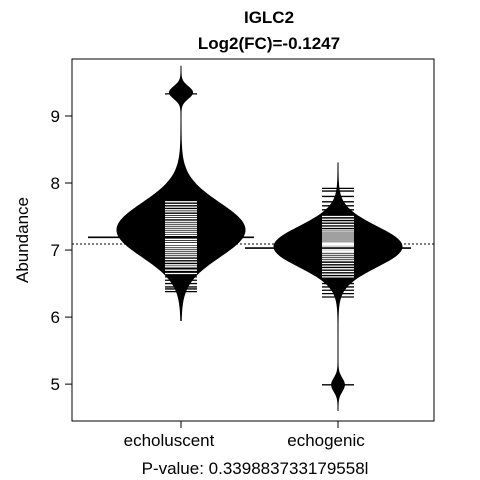 The height and width of the screenshot is (480, 480). What do you see at coordinates (61, 250) in the screenshot?
I see `y-axis: 5 6 7 8 9` at bounding box center [61, 250].